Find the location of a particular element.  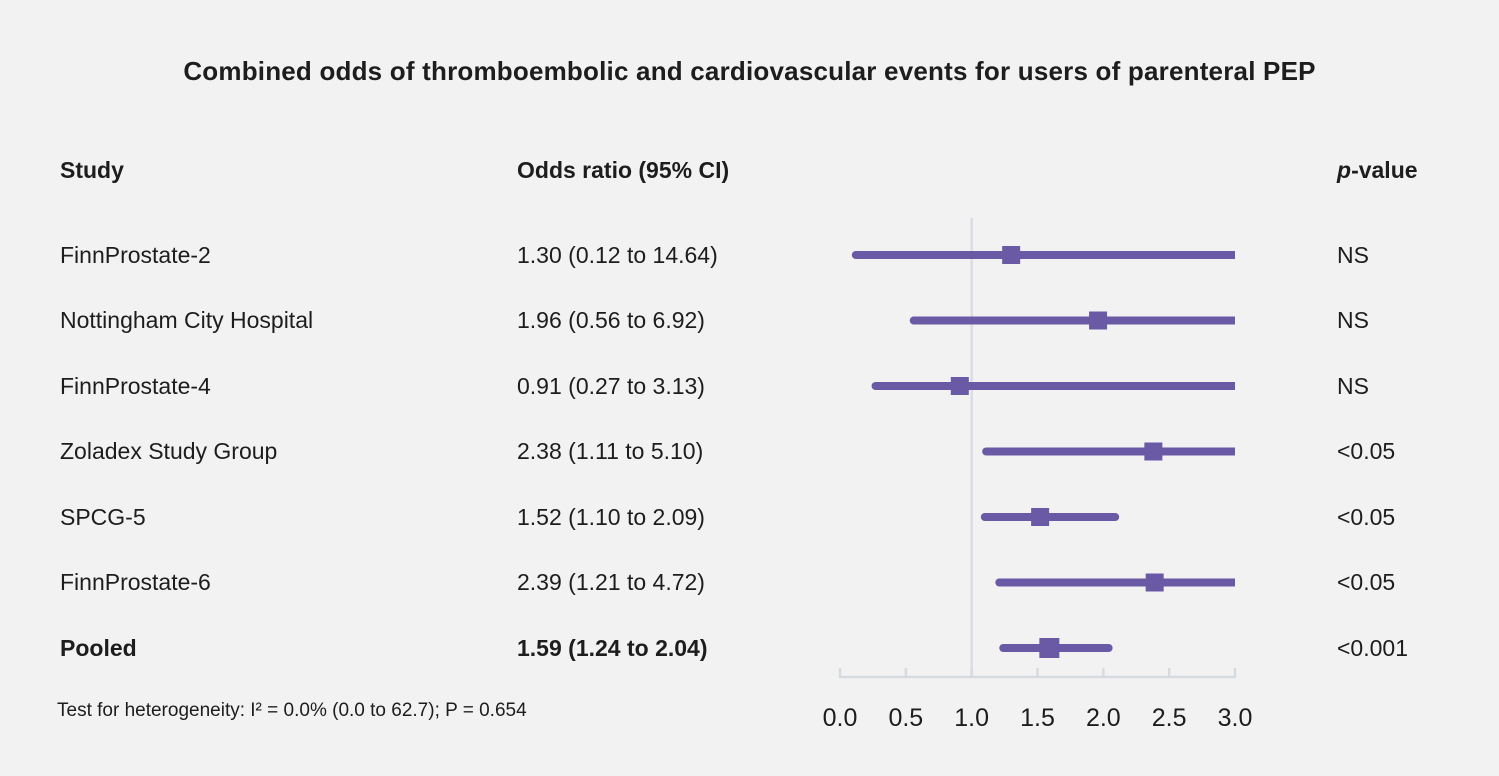

odds-ratio-value: 1.96 (0.56 to 6.92) is located at coordinates (611, 320).